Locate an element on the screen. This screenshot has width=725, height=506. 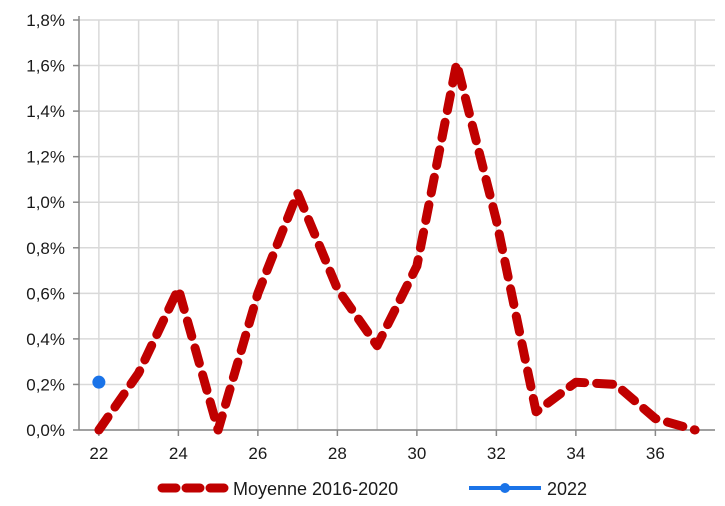
legend-label-moyenne: Moyenne 2016-2020 is located at coordinates (315, 489).